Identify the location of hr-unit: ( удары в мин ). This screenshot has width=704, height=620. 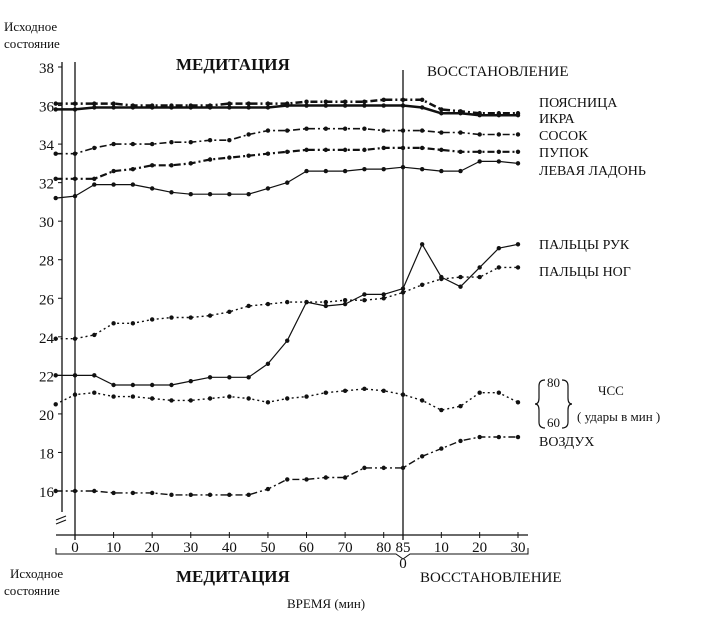
(618, 416).